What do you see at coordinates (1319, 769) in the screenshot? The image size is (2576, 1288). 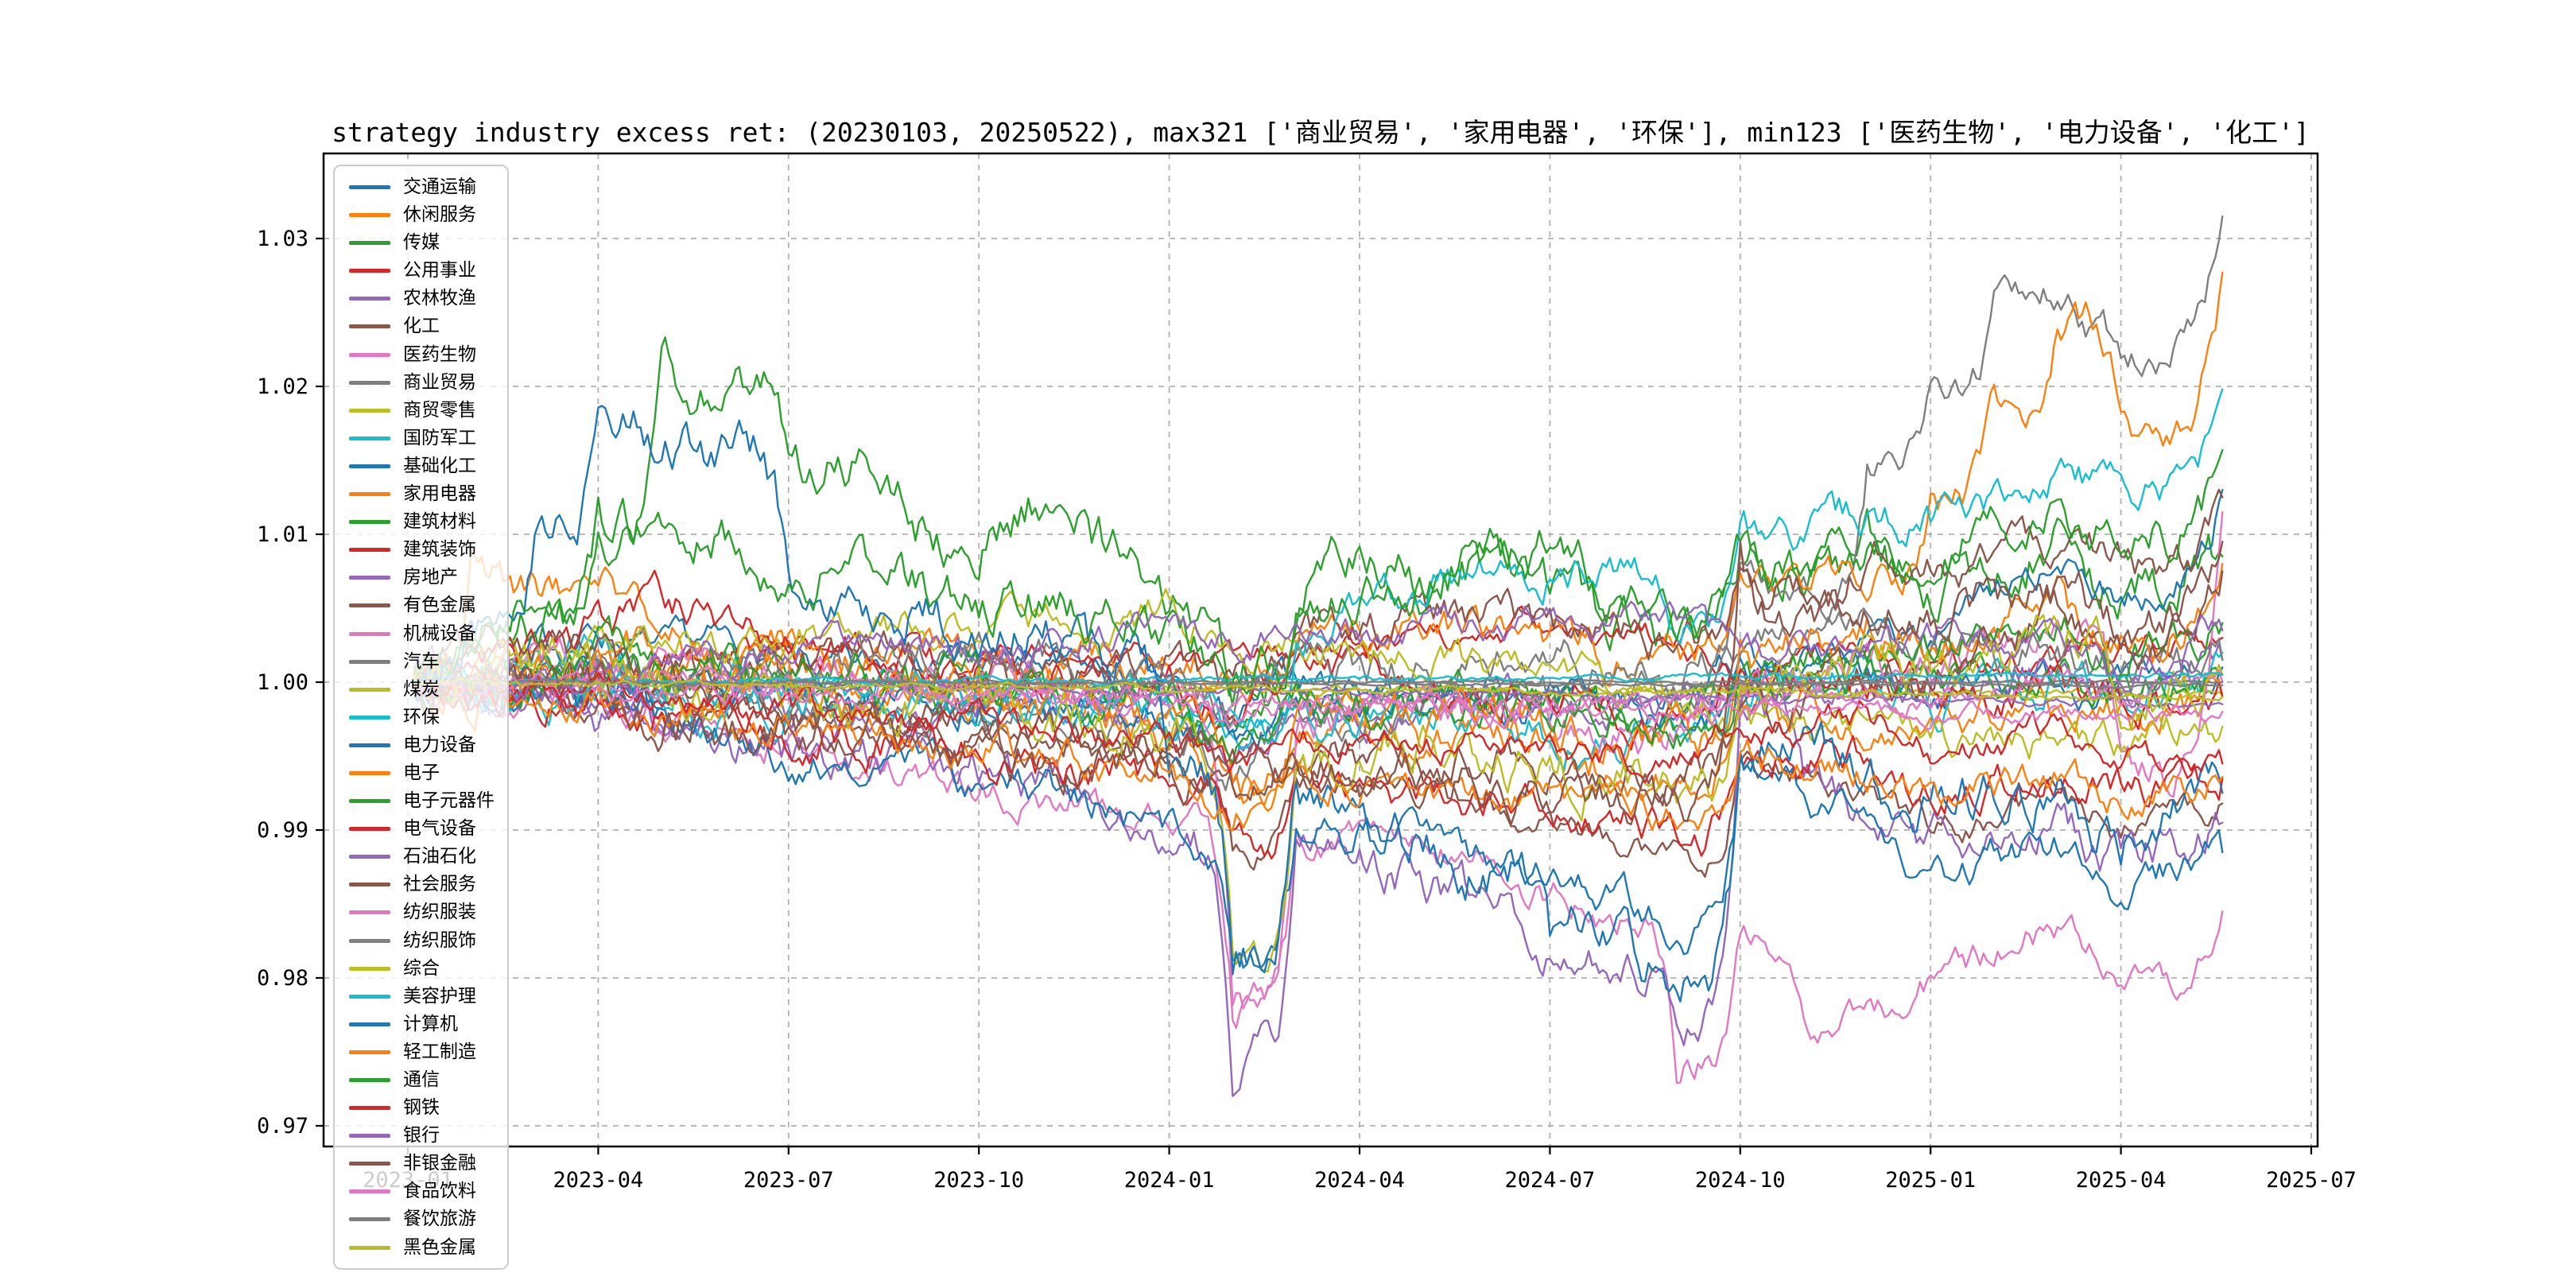 I see `series-line-电气设备` at bounding box center [1319, 769].